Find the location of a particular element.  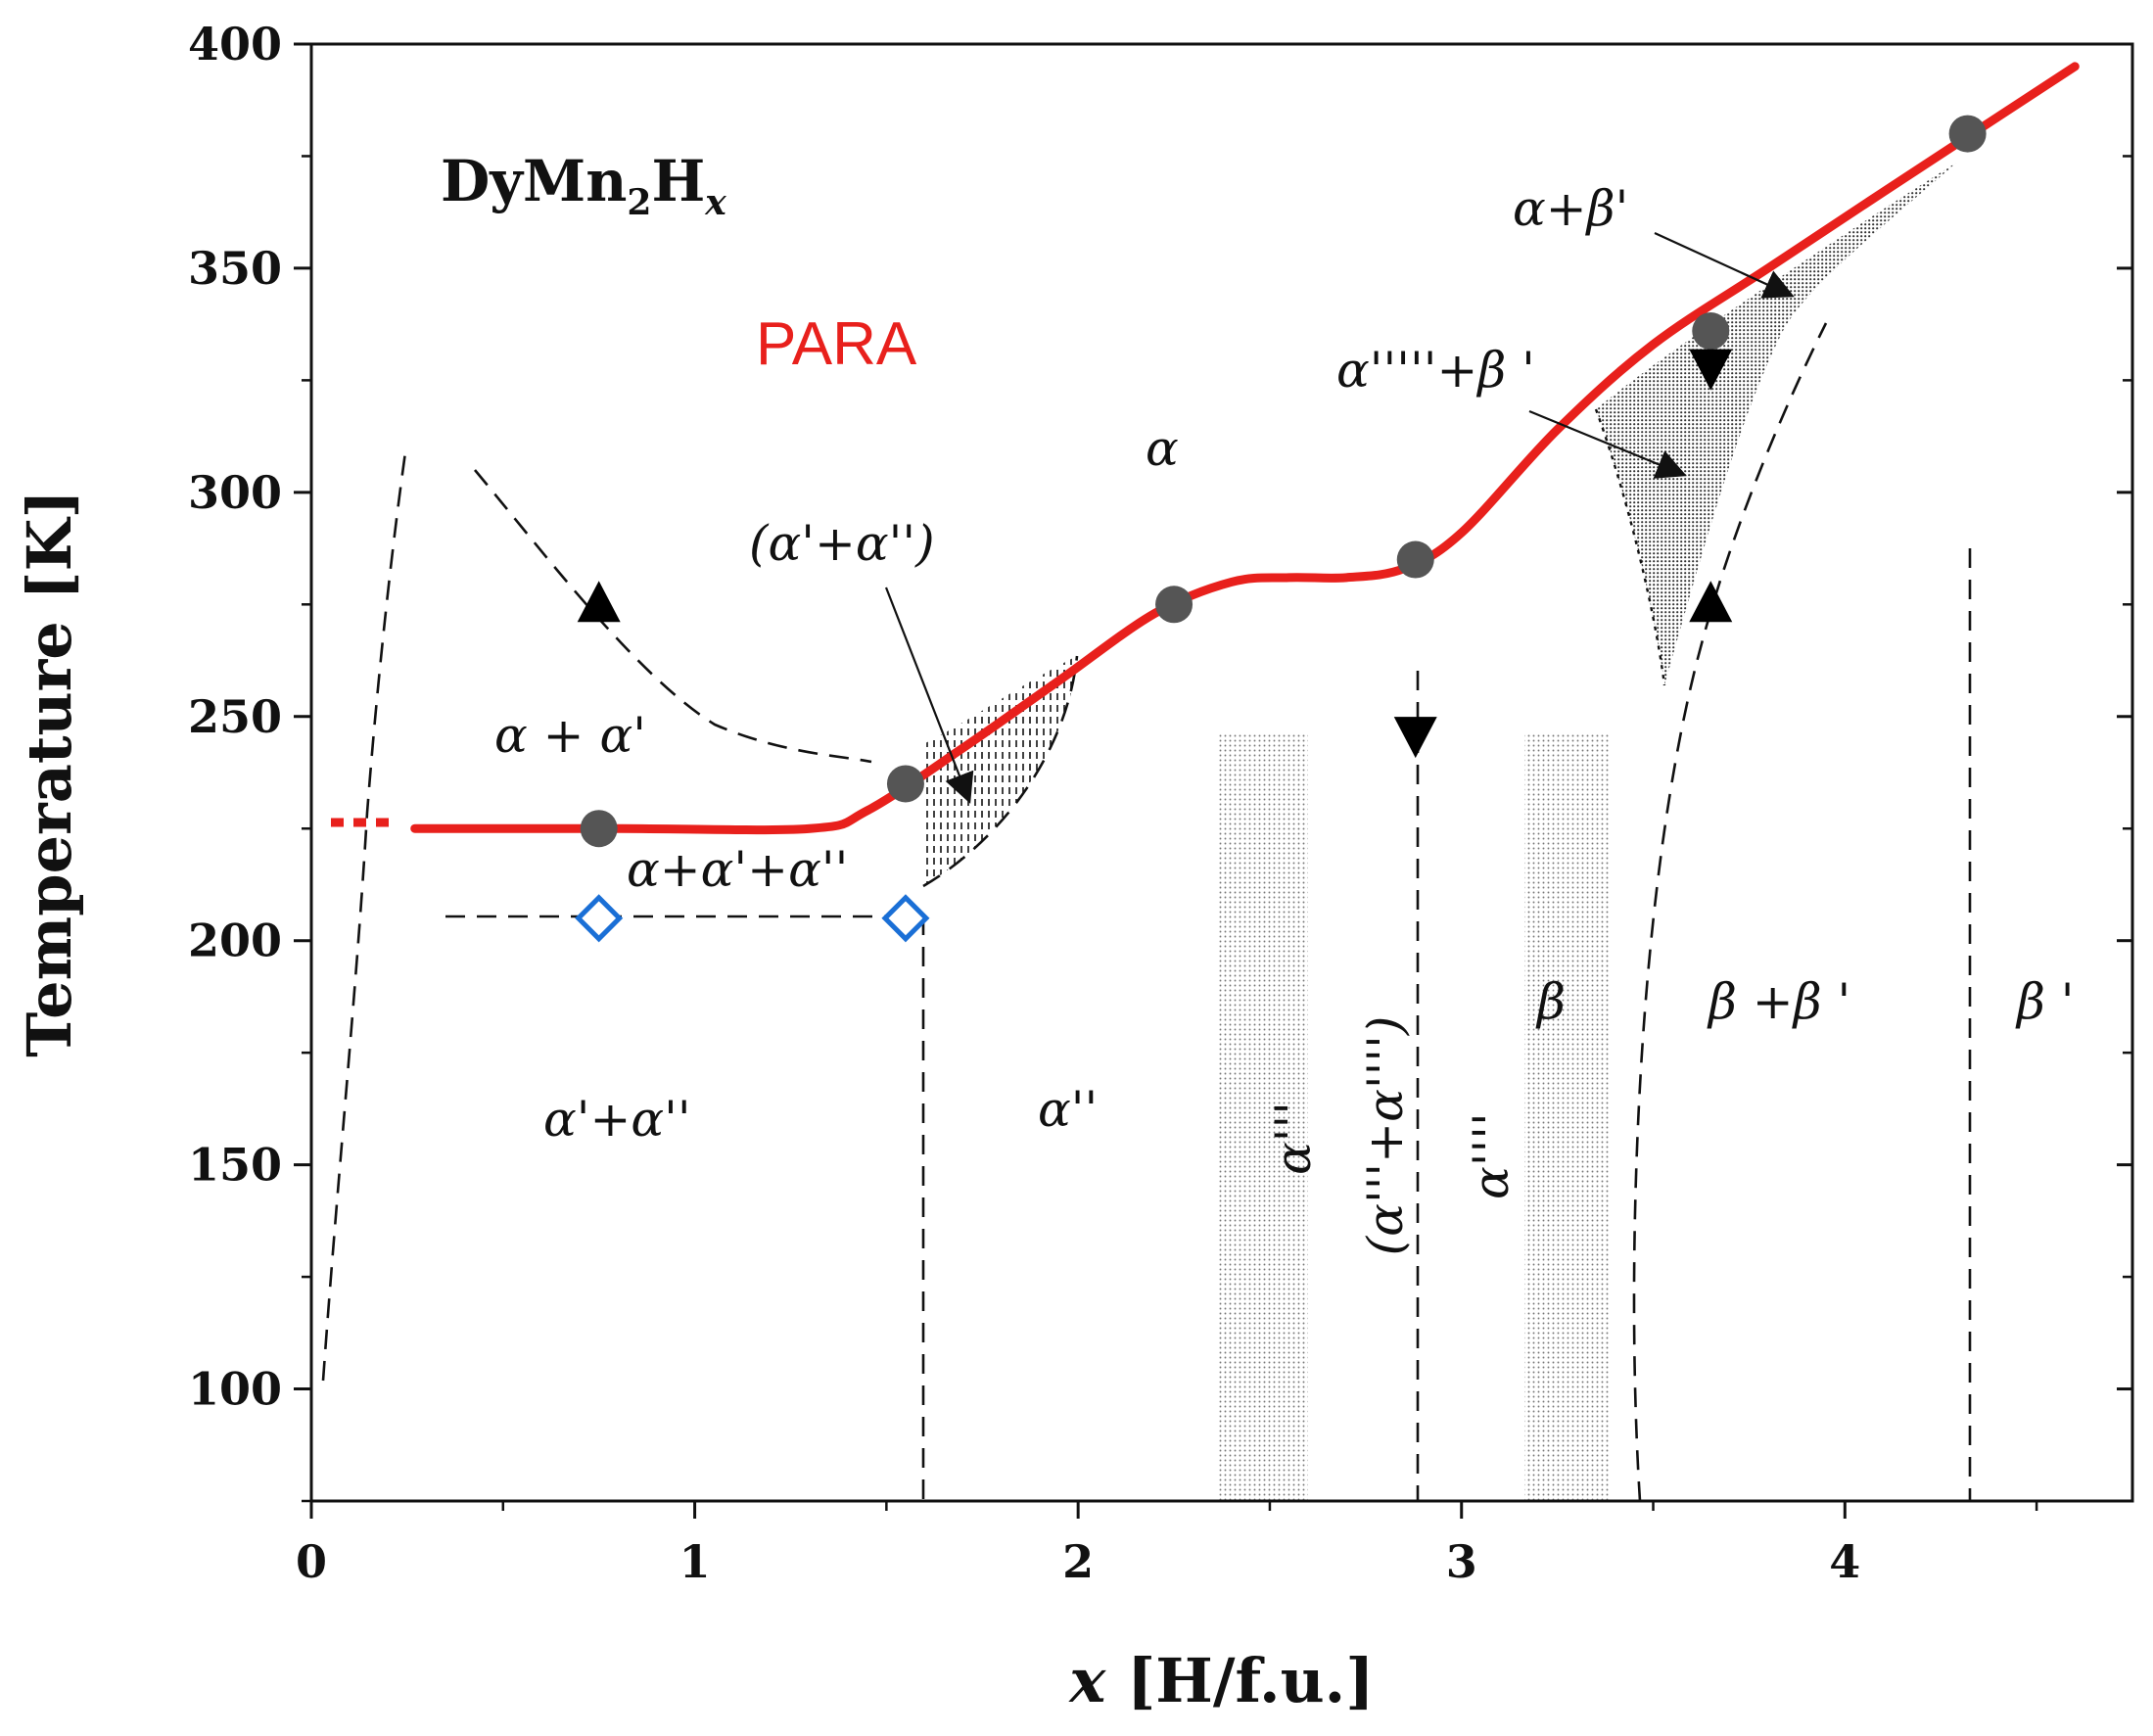

arrow-alpha-beta-prime is located at coordinates (1724, 265).